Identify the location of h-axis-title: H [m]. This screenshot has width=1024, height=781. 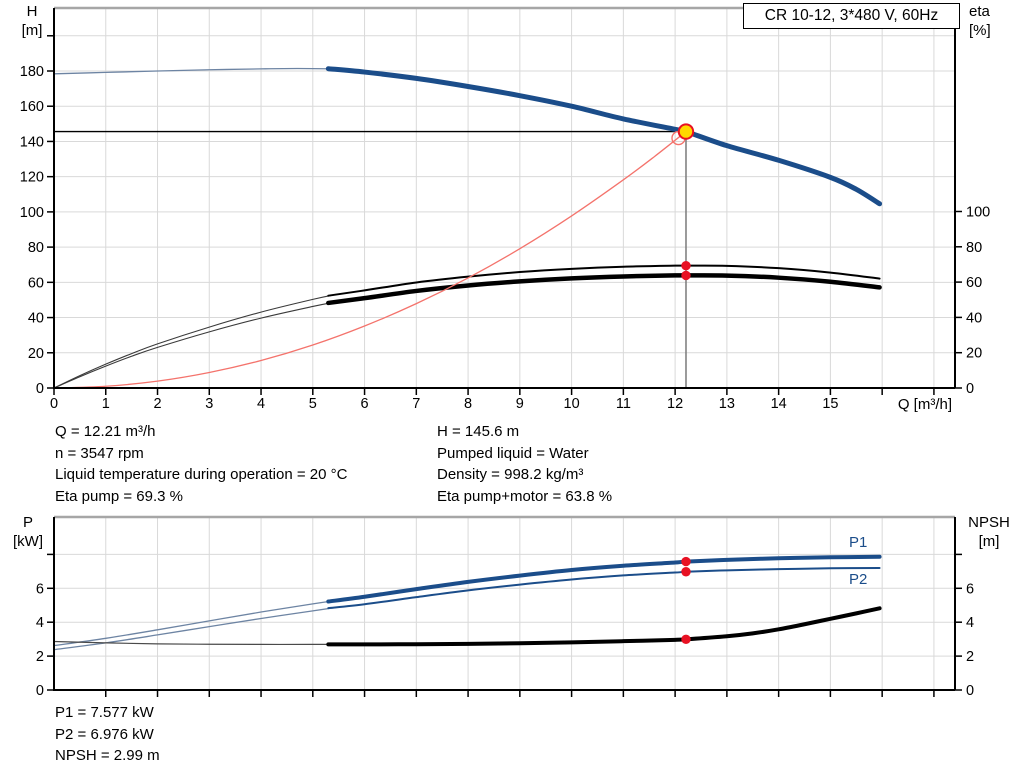
(32, 21).